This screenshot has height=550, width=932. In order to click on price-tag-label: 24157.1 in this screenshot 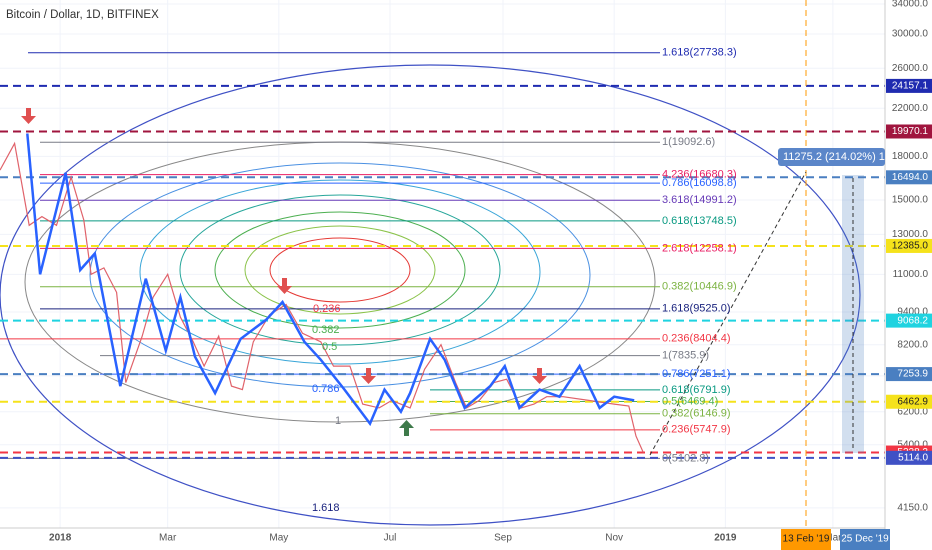, I will do `click(910, 86)`.